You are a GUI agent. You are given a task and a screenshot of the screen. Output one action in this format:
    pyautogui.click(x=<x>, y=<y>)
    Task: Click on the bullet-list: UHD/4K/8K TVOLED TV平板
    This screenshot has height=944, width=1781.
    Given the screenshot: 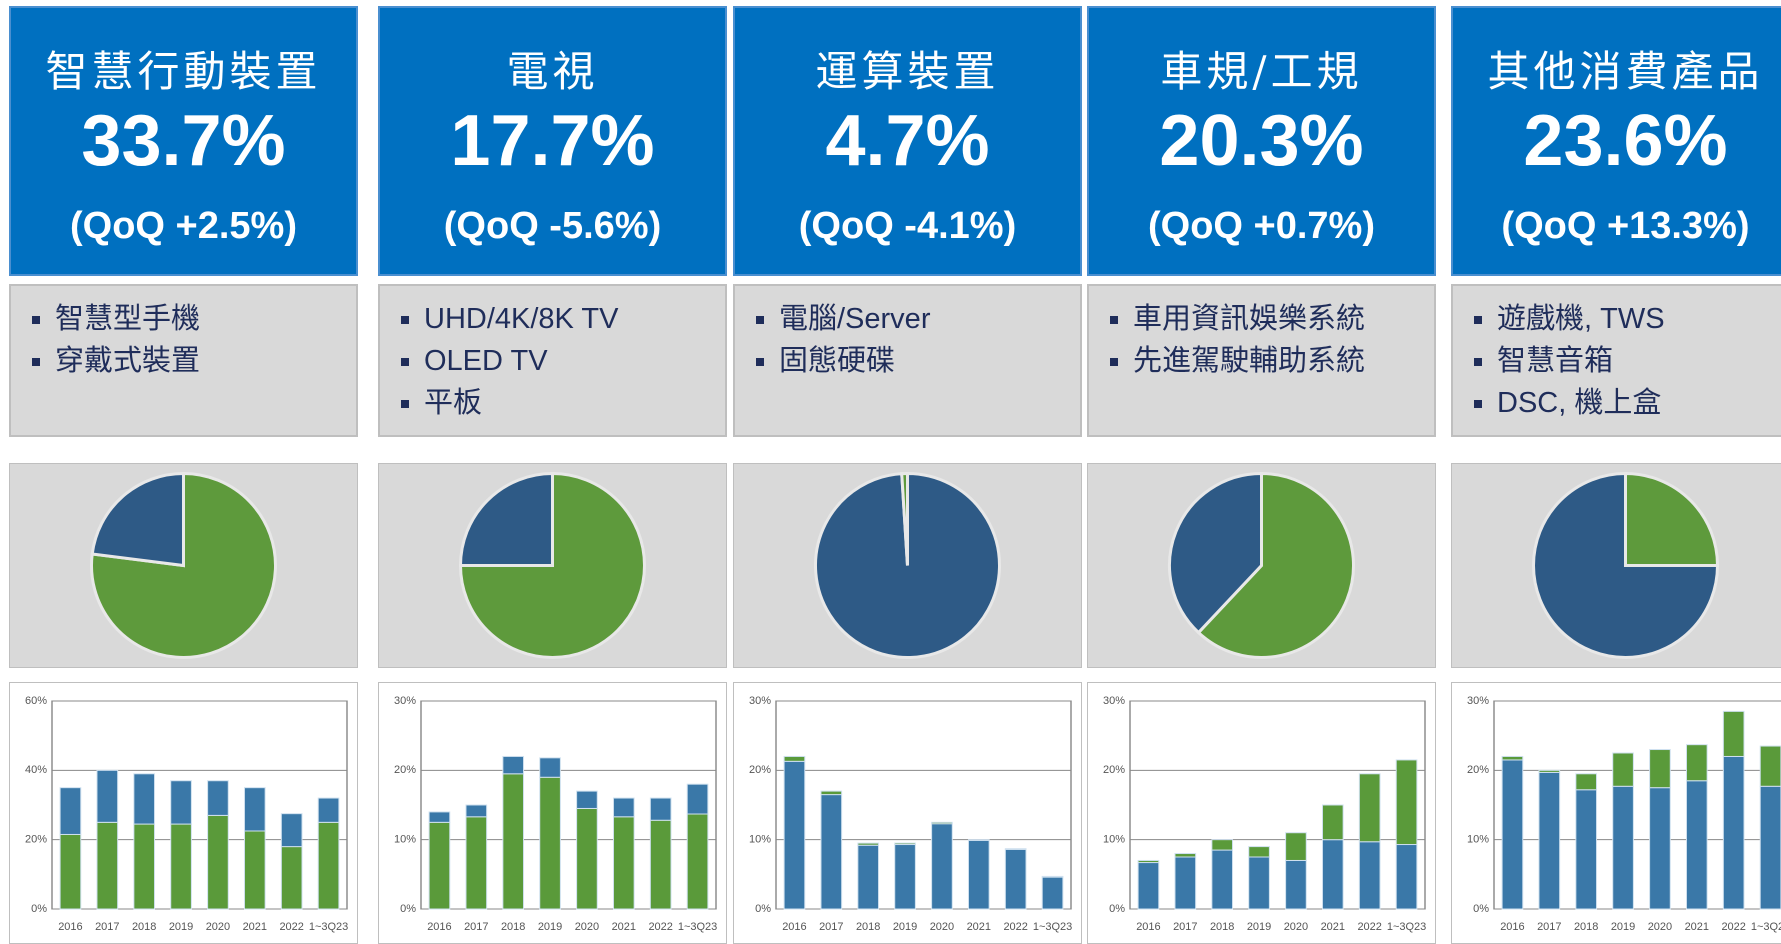 What is the action you would take?
    pyautogui.click(x=552, y=361)
    